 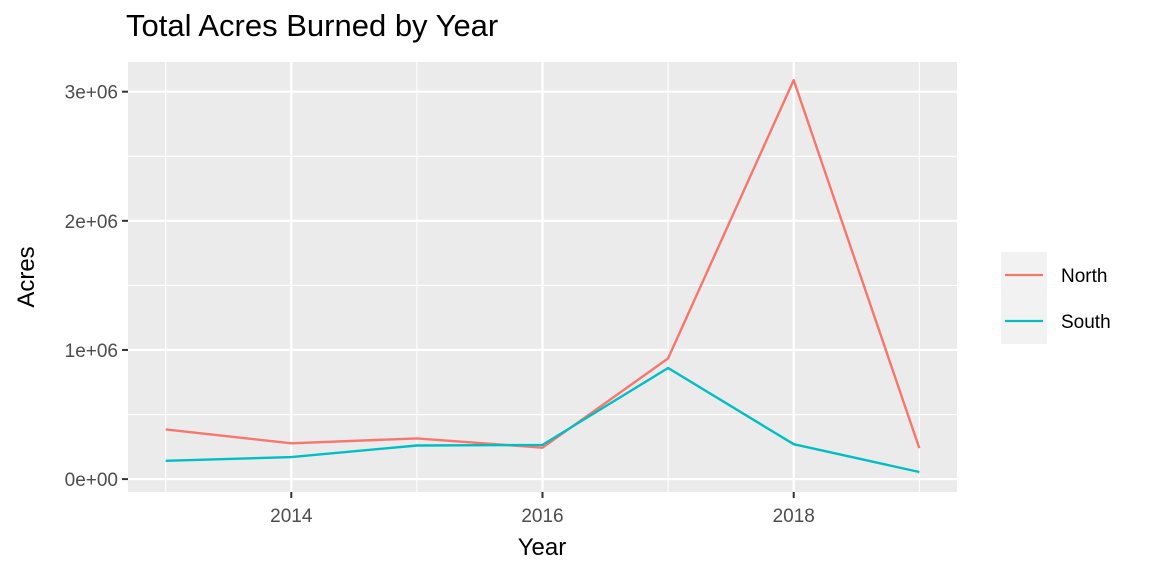 I want to click on legend: North South, so click(x=1056, y=298).